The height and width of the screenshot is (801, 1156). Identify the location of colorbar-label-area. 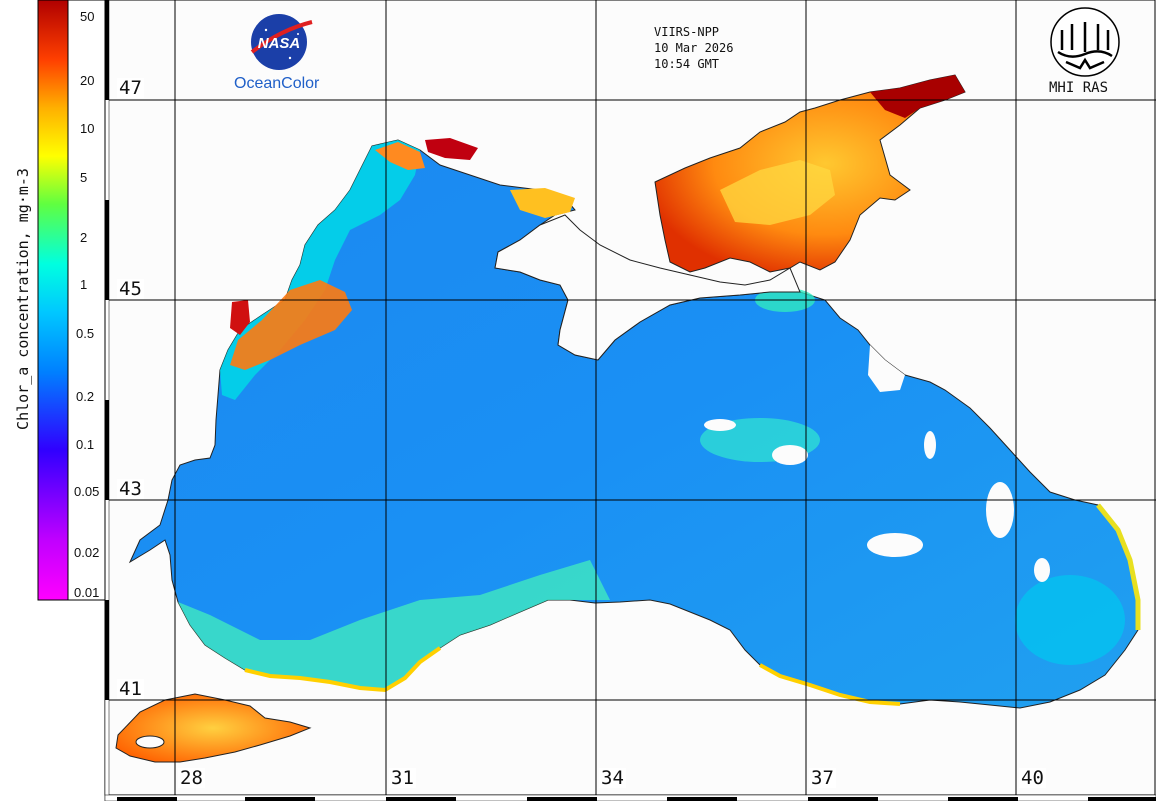
(86, 300).